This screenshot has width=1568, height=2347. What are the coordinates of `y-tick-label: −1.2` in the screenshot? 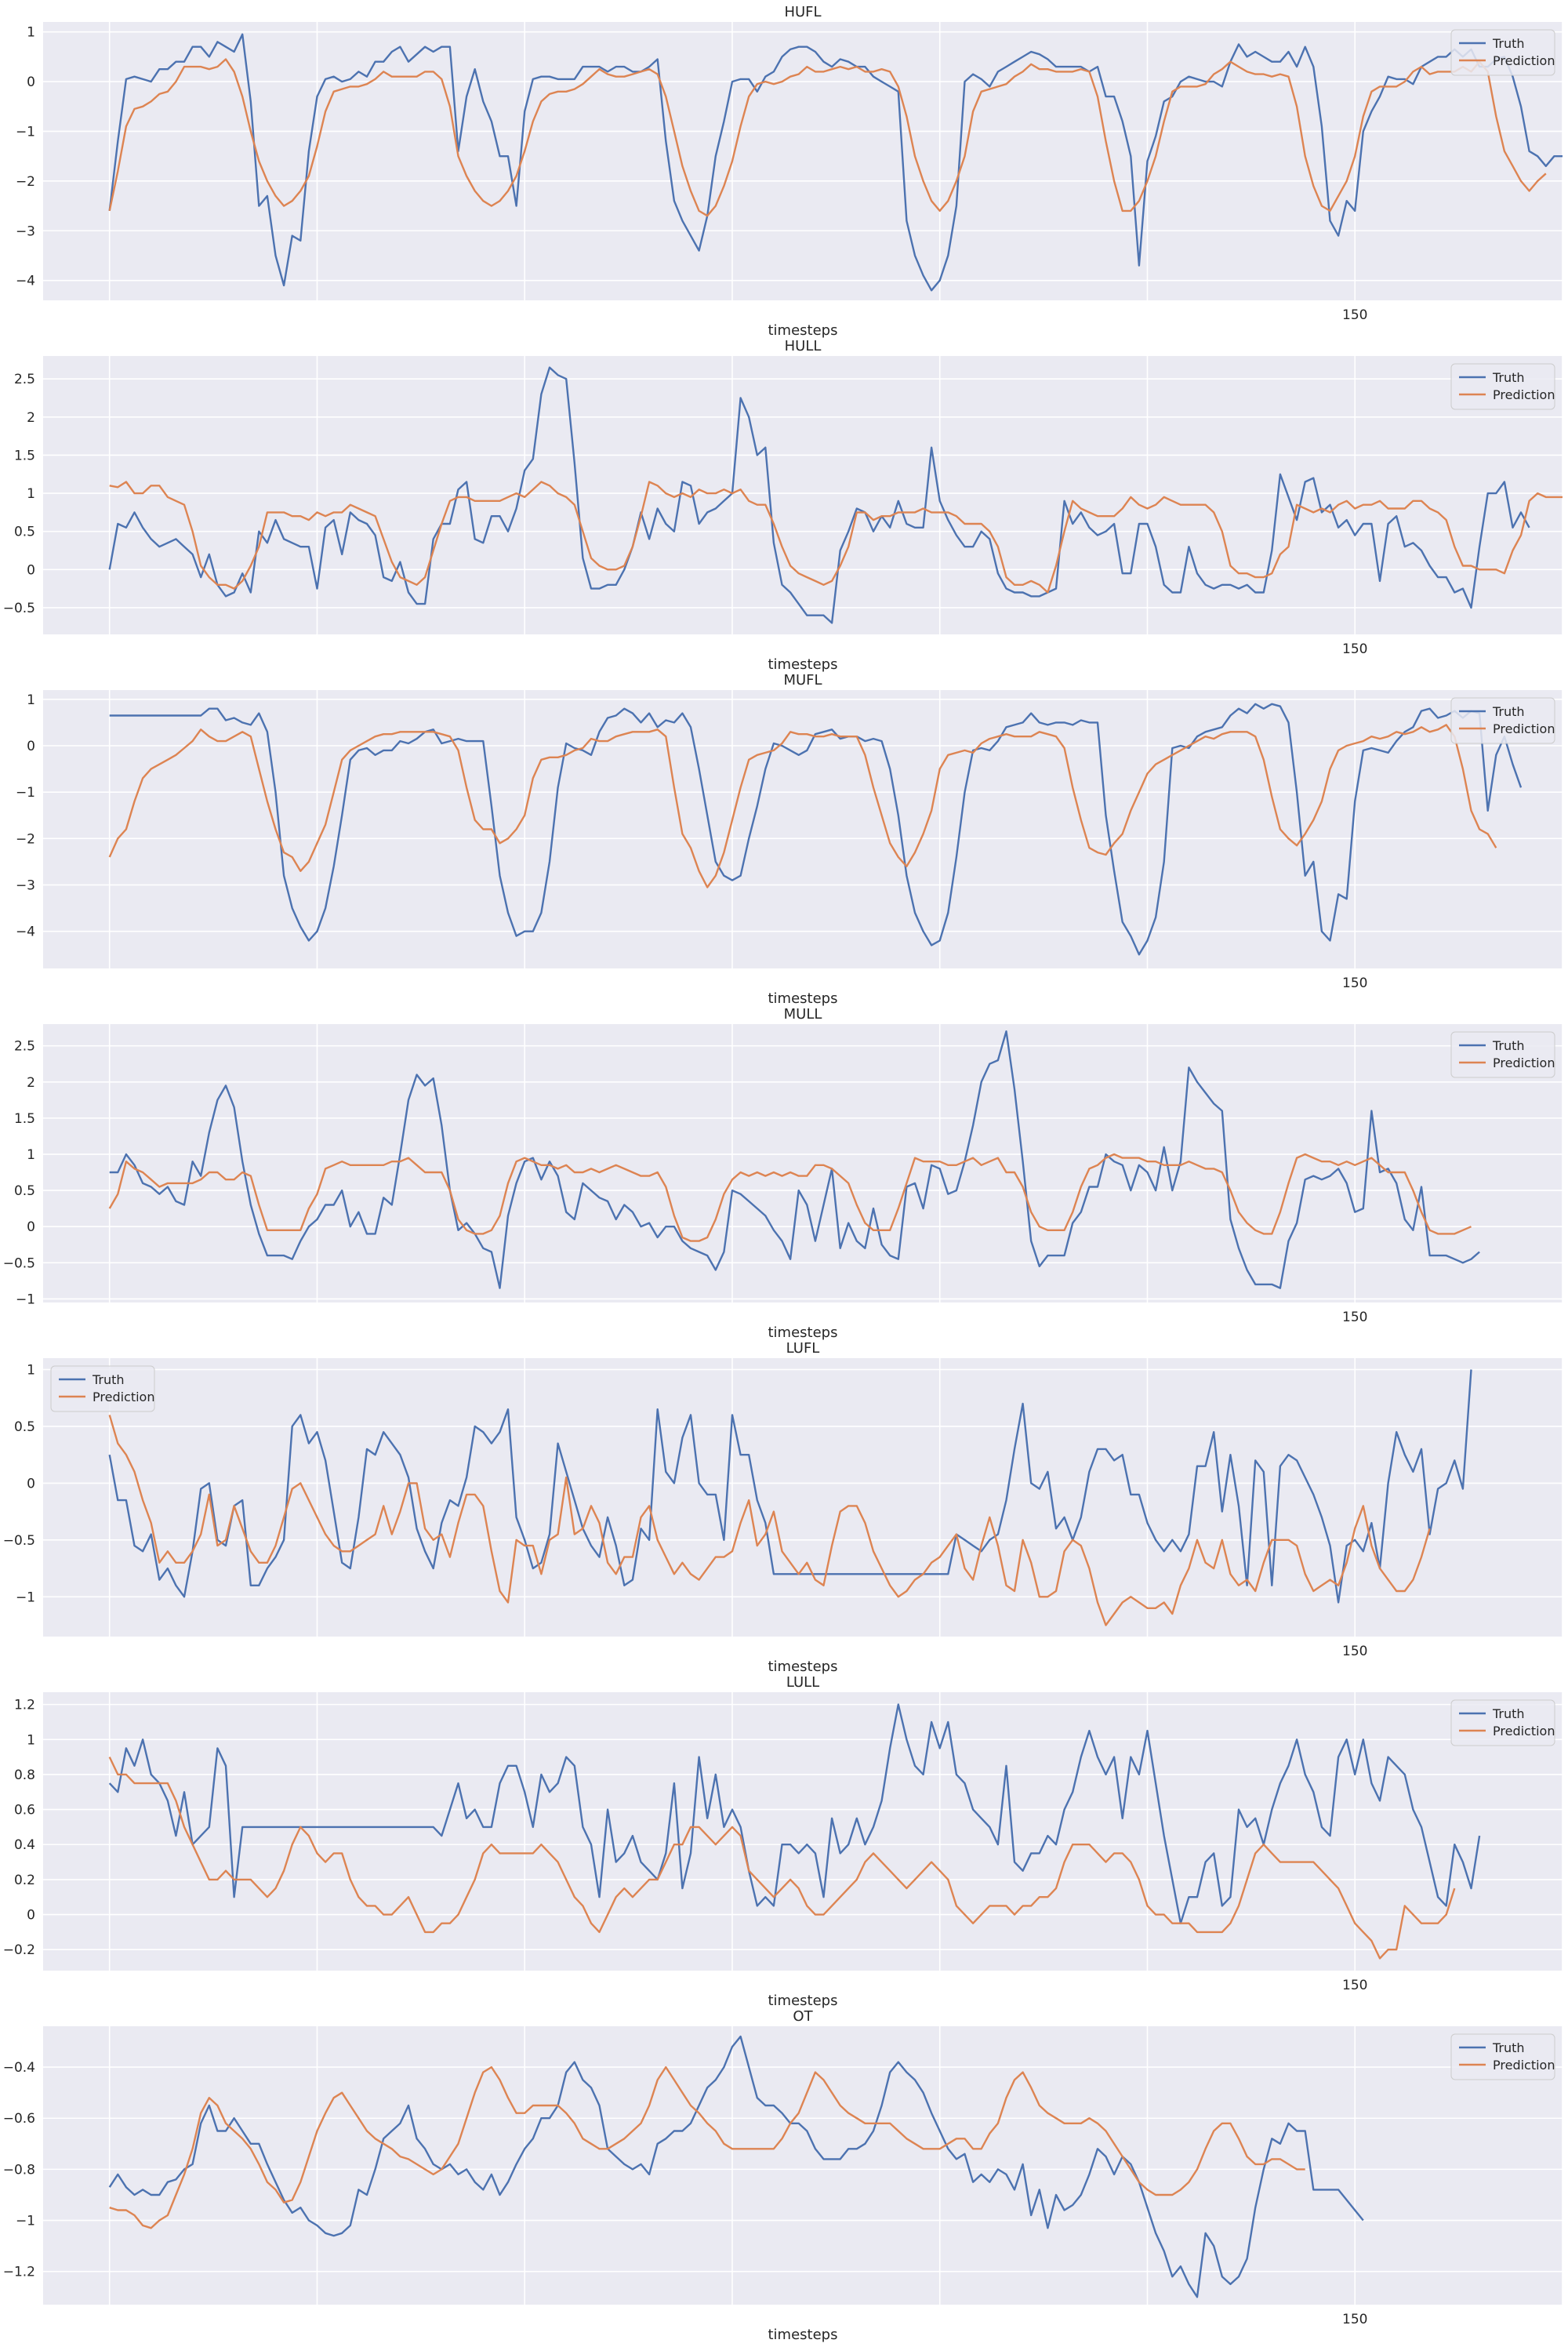 It's located at (19, 2272).